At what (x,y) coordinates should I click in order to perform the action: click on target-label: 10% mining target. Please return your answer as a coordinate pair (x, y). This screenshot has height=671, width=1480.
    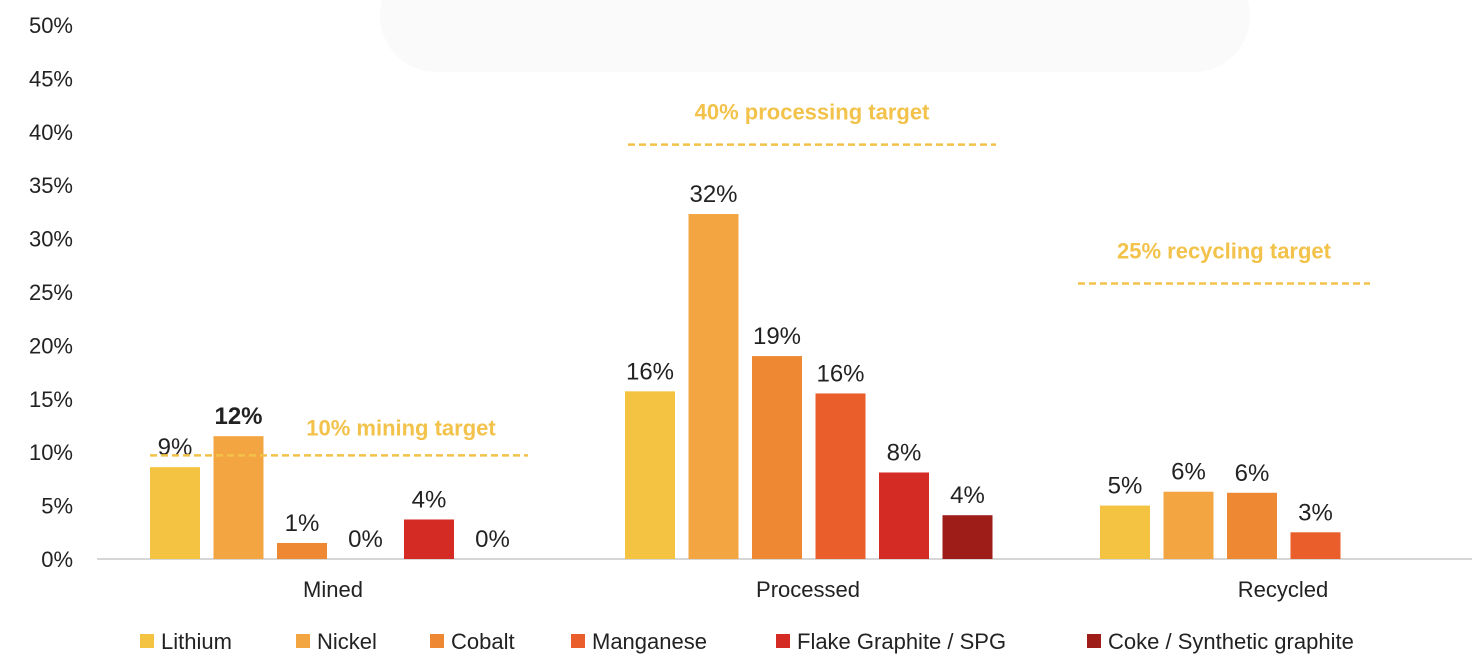
    Looking at the image, I should click on (401, 427).